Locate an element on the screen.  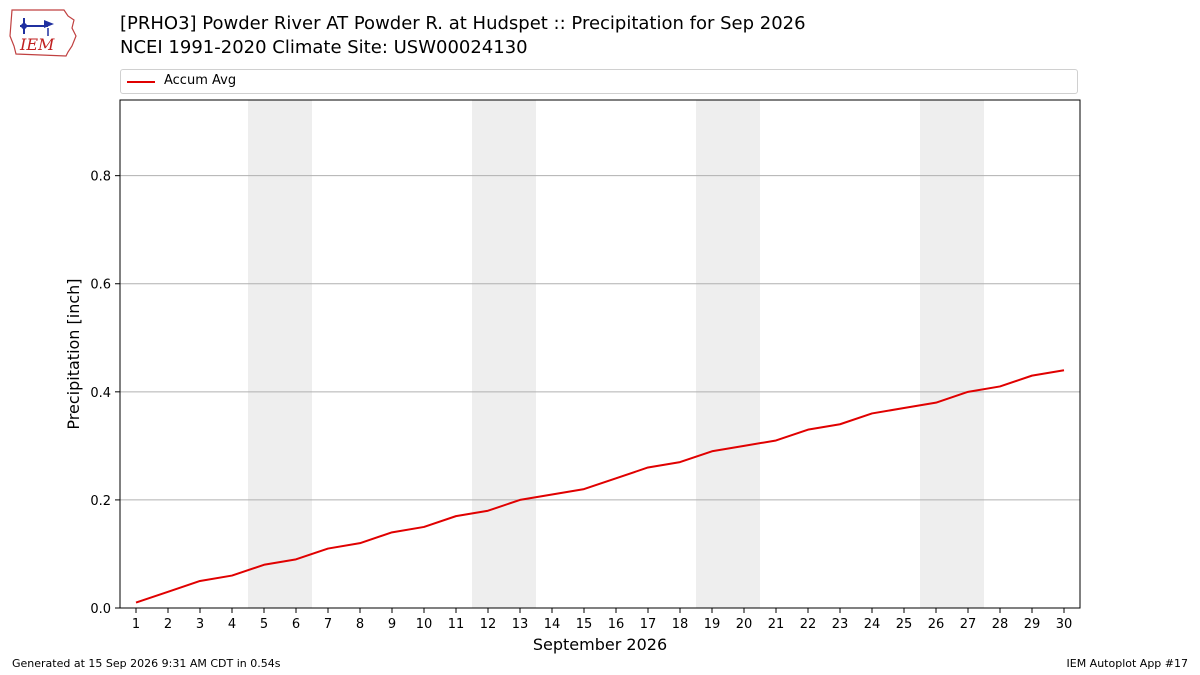
x-tick-label-10: 10 is located at coordinates (424, 624).